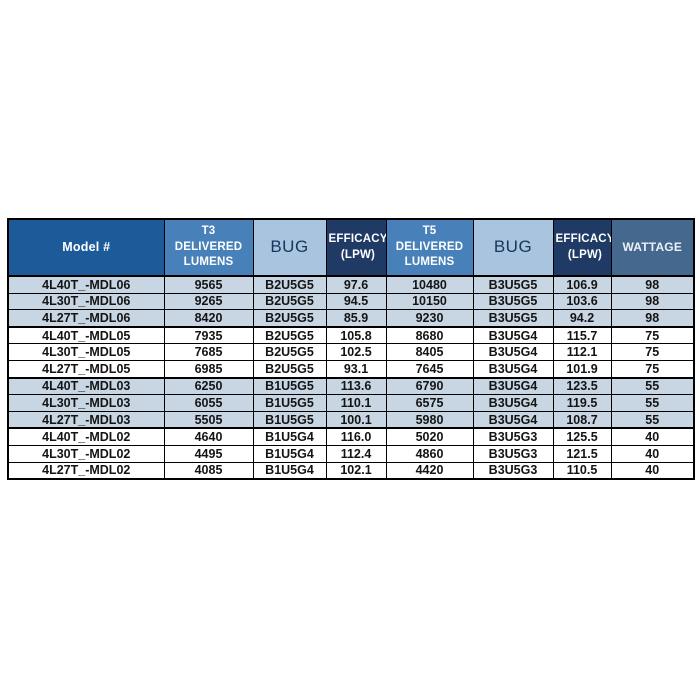  What do you see at coordinates (582, 335) in the screenshot?
I see `cell-eff2: 115.7` at bounding box center [582, 335].